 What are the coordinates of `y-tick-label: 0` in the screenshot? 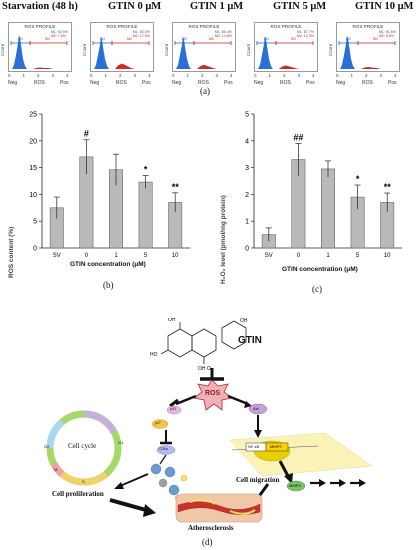 It's located at (35, 249).